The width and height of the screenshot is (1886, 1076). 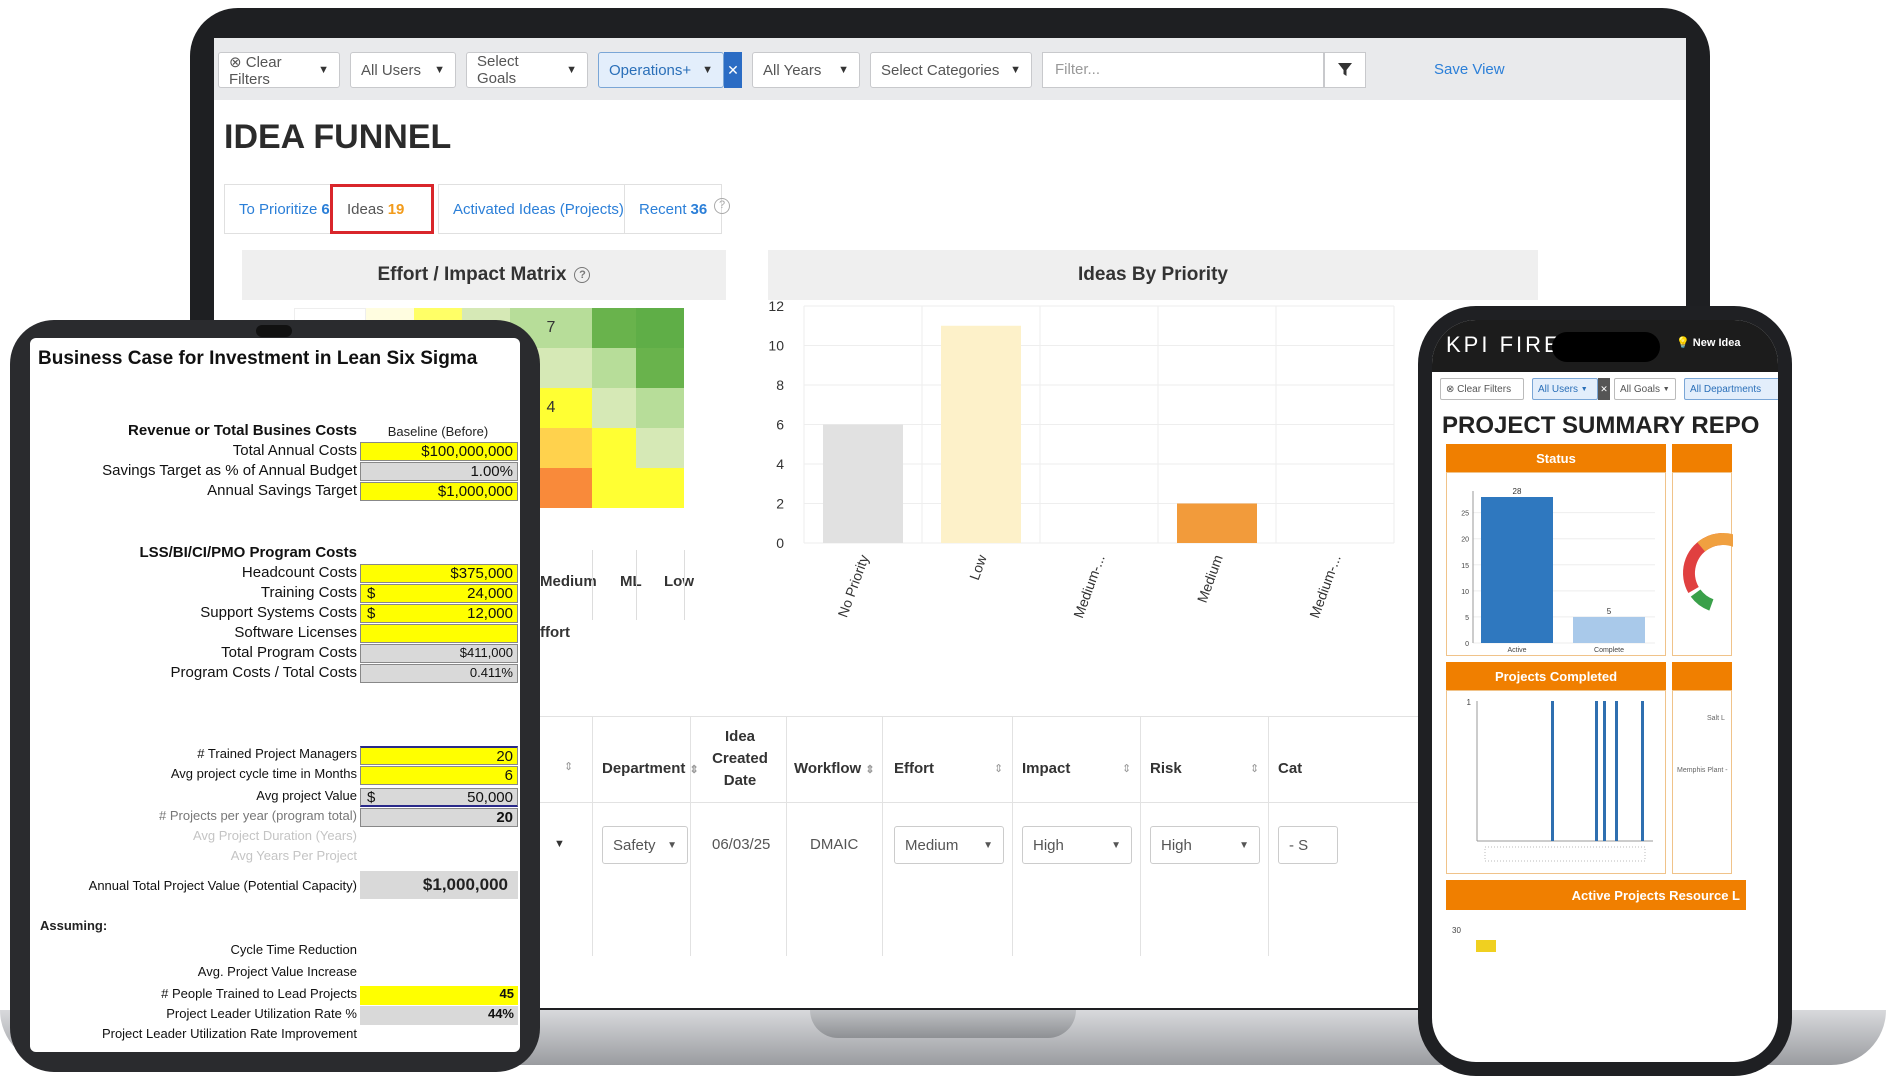 I want to click on row-label: Cycle Time Reduction, so click(x=293, y=949).